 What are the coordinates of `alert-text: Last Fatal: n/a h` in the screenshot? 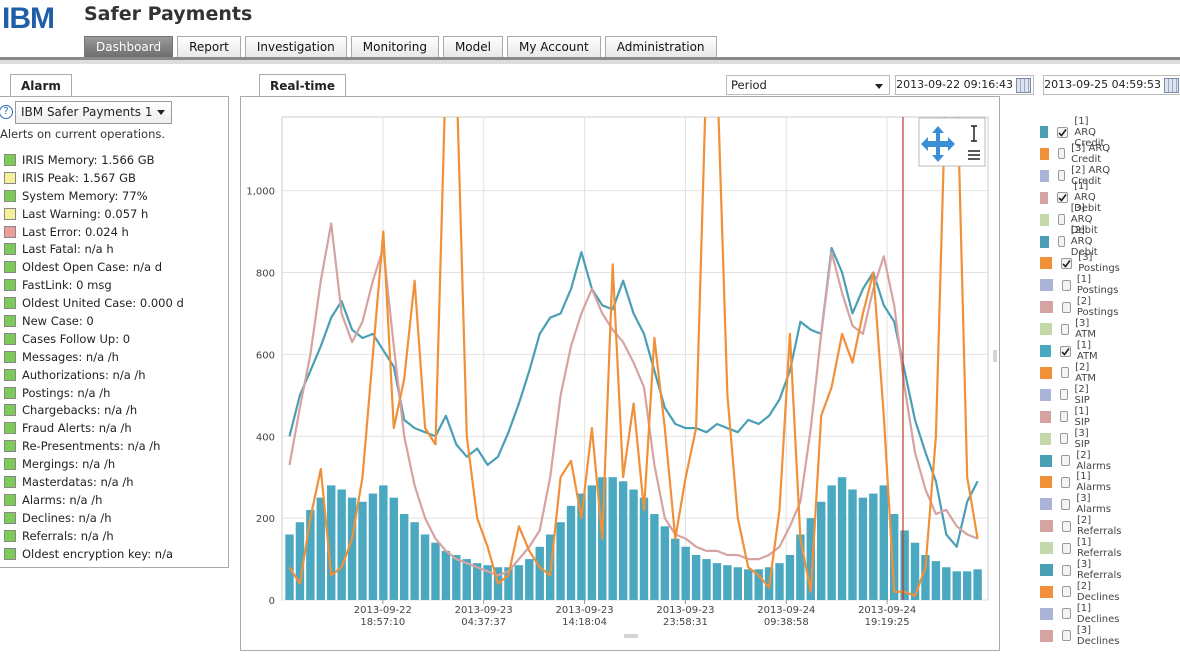 It's located at (68, 249).